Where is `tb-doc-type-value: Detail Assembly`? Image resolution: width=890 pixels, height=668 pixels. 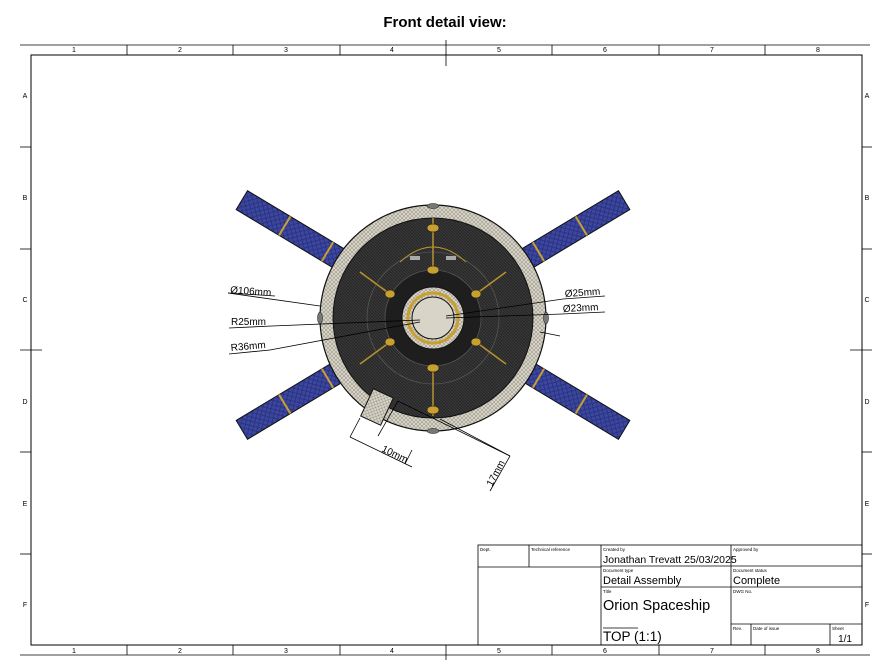
tb-doc-type-value: Detail Assembly is located at coordinates (642, 581).